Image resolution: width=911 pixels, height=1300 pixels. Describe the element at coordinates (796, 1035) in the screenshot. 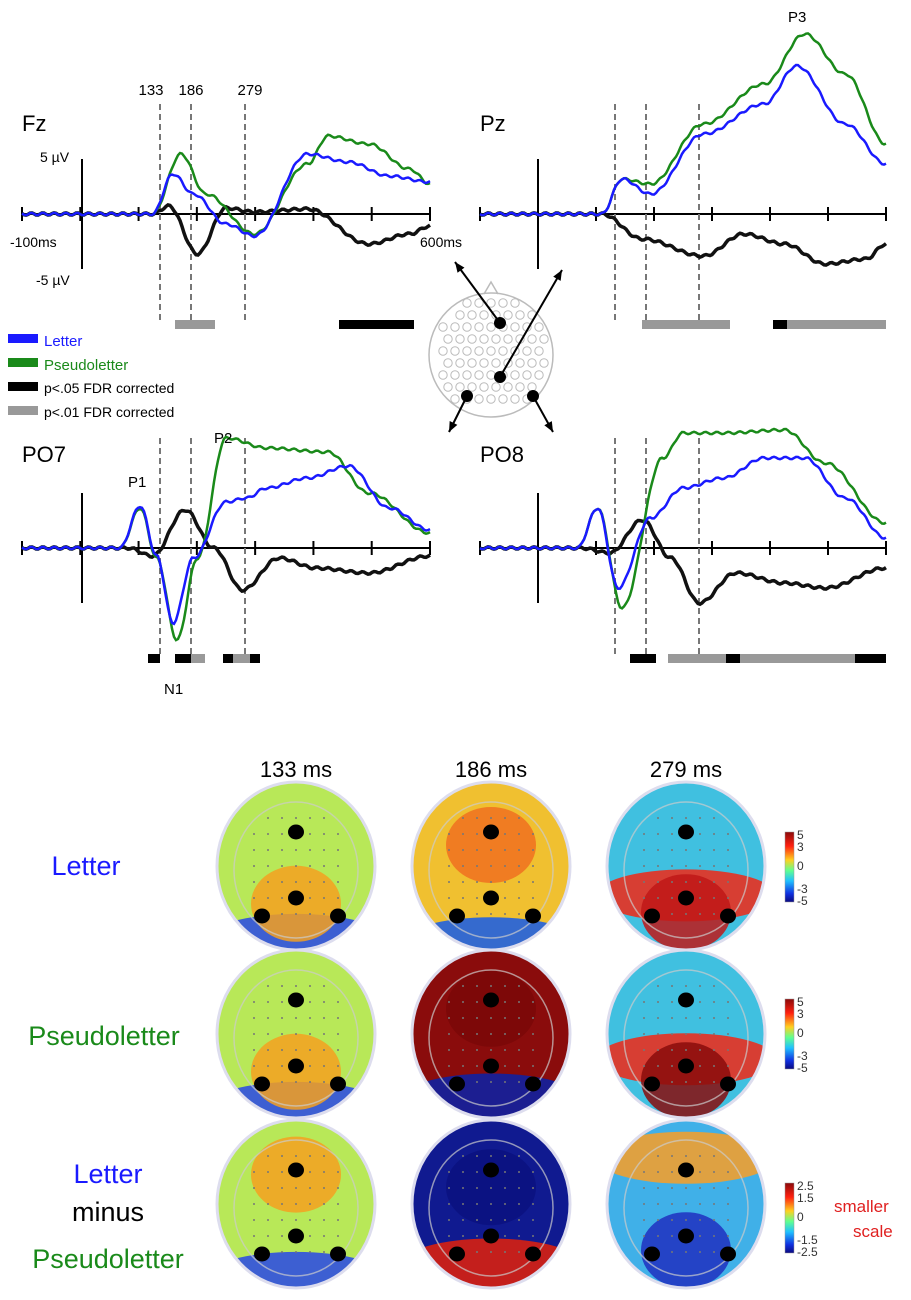

I see `colorbar-1: 53 0 -3-5` at that location.